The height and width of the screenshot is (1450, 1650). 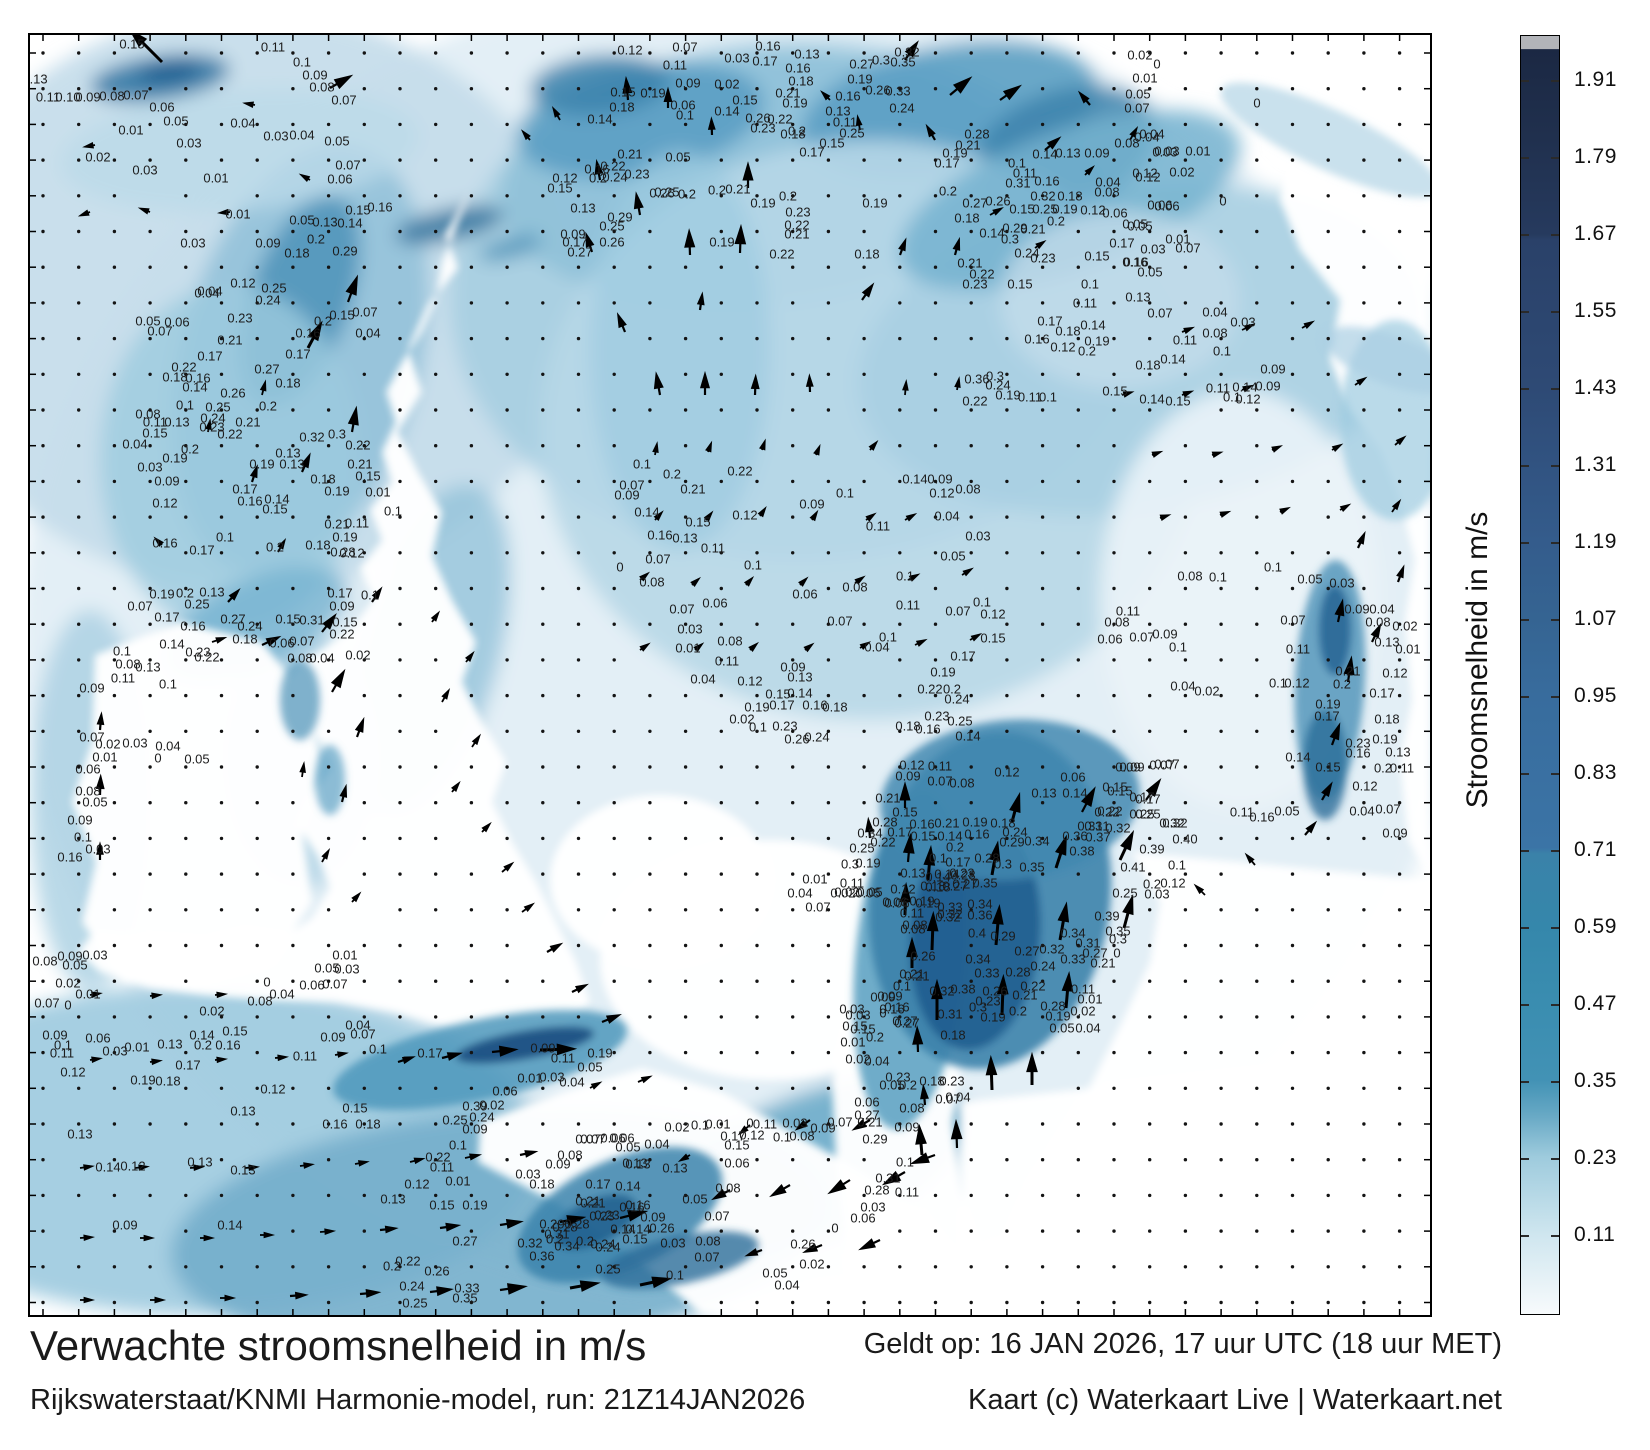 What do you see at coordinates (346, 969) in the screenshot?
I see `svg-text: 0.03` at bounding box center [346, 969].